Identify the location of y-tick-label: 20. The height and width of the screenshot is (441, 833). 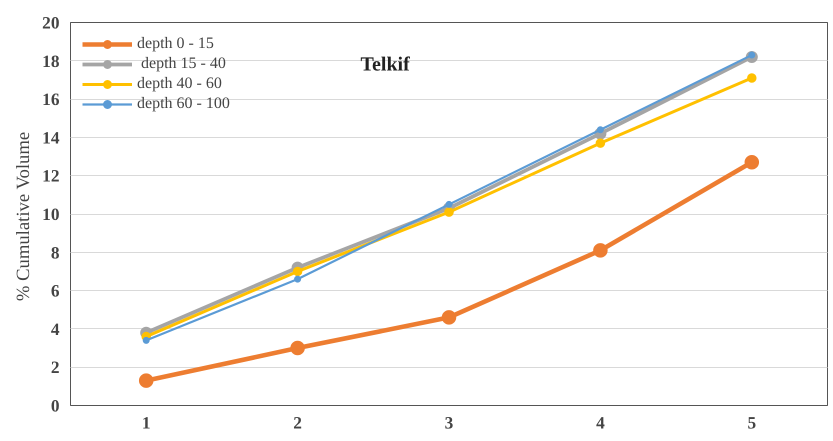
(51, 23).